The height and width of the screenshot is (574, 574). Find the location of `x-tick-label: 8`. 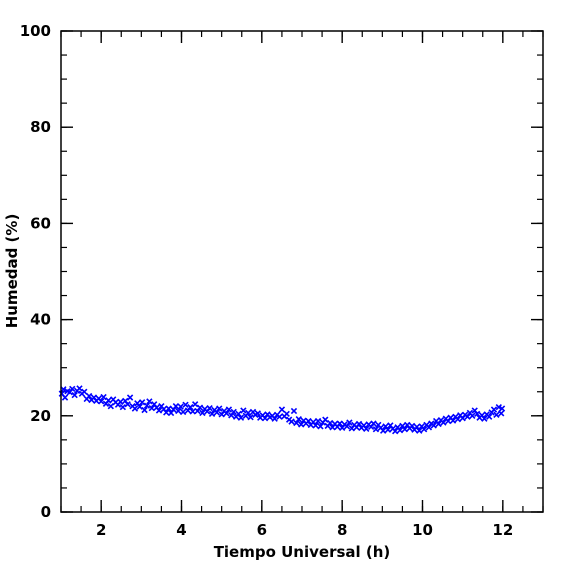

x-tick-label: 8 is located at coordinates (342, 530).